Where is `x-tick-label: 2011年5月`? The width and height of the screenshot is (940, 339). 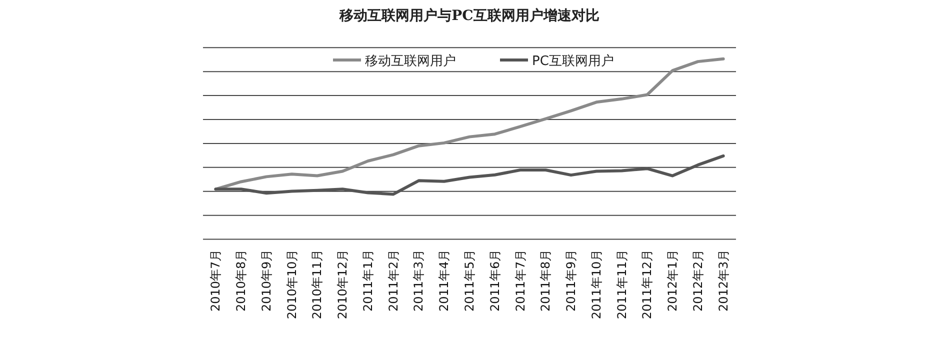
x-tick-label: 2011年5月 is located at coordinates (469, 280).